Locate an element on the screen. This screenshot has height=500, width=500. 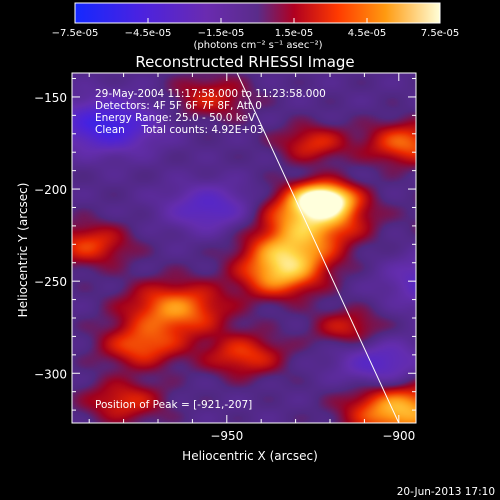
x-axis-label: Heliocentric X (arcsec) is located at coordinates (250, 456).